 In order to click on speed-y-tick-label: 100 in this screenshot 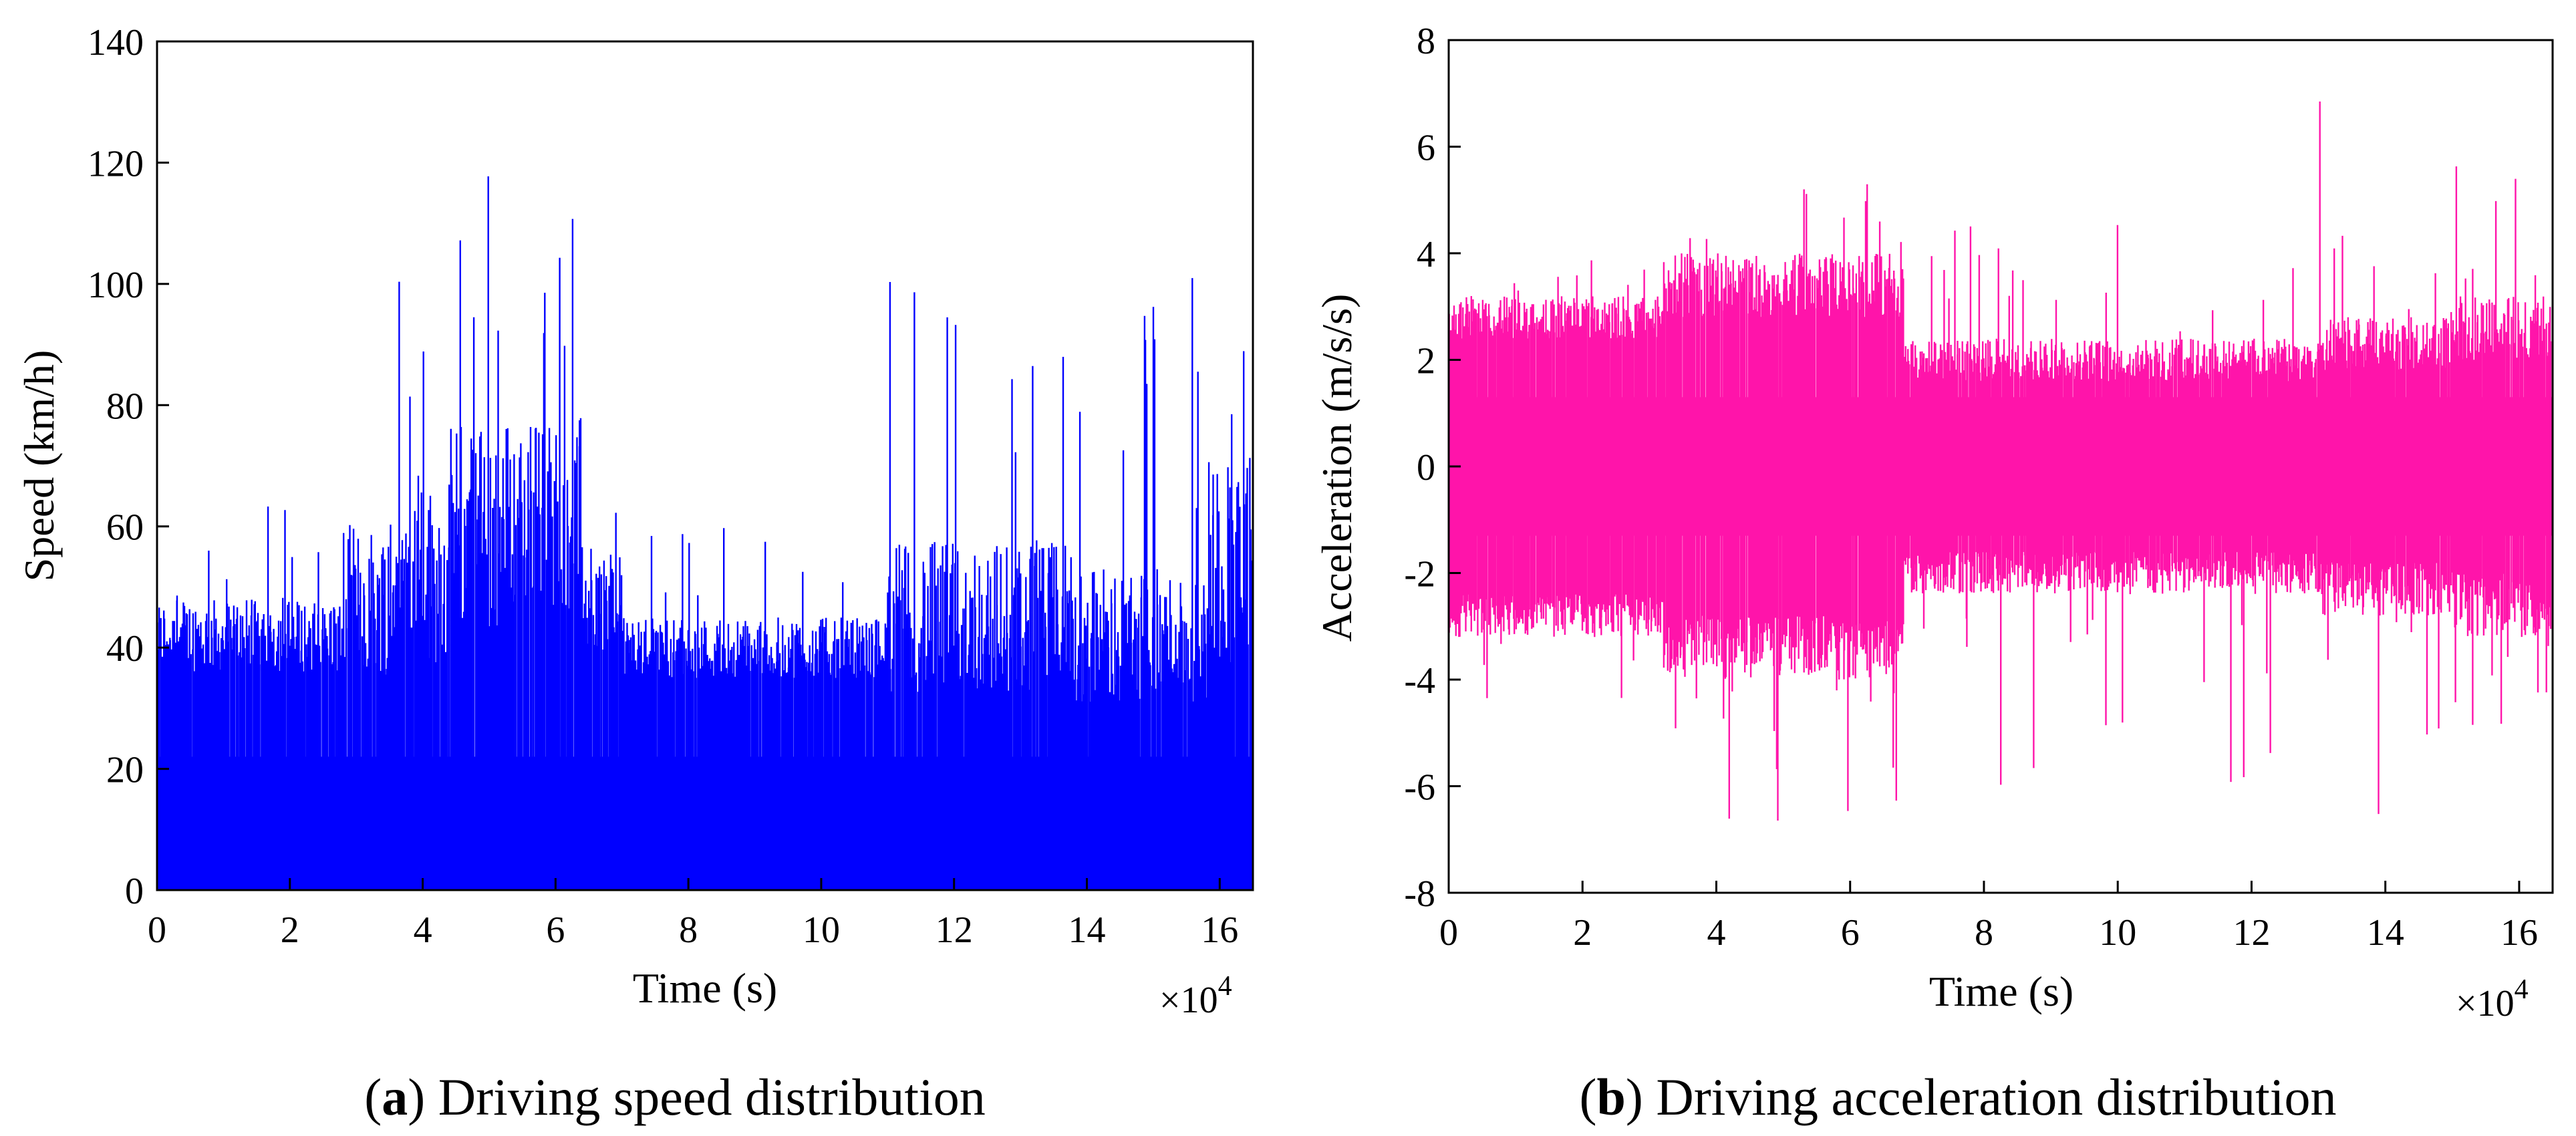, I will do `click(116, 285)`.